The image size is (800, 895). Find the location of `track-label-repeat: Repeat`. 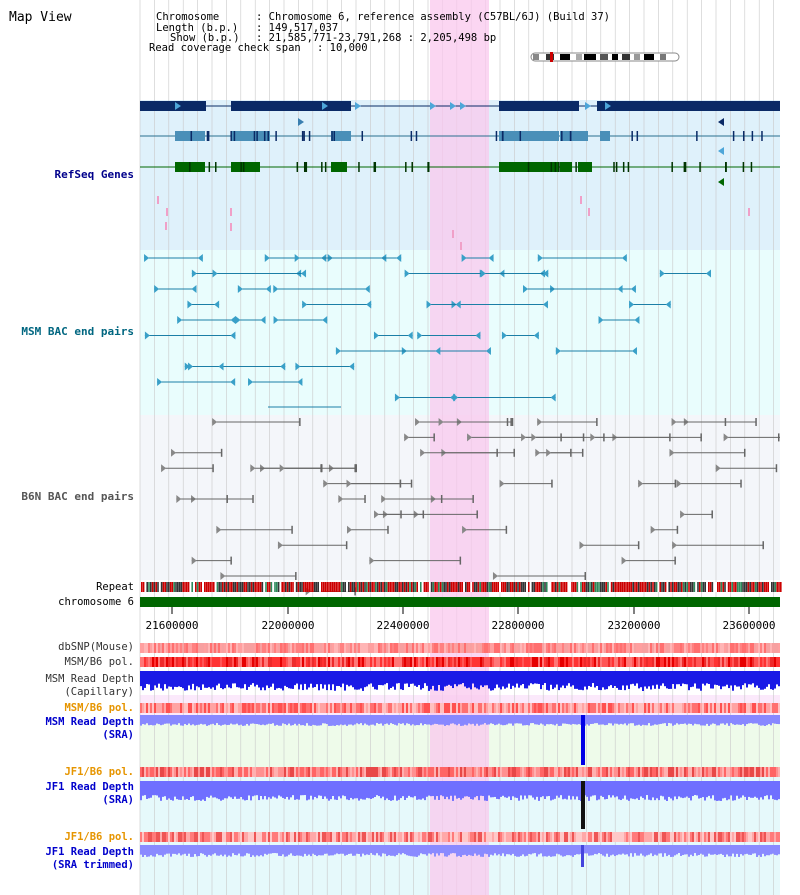

track-label-repeat: Repeat is located at coordinates (115, 587).